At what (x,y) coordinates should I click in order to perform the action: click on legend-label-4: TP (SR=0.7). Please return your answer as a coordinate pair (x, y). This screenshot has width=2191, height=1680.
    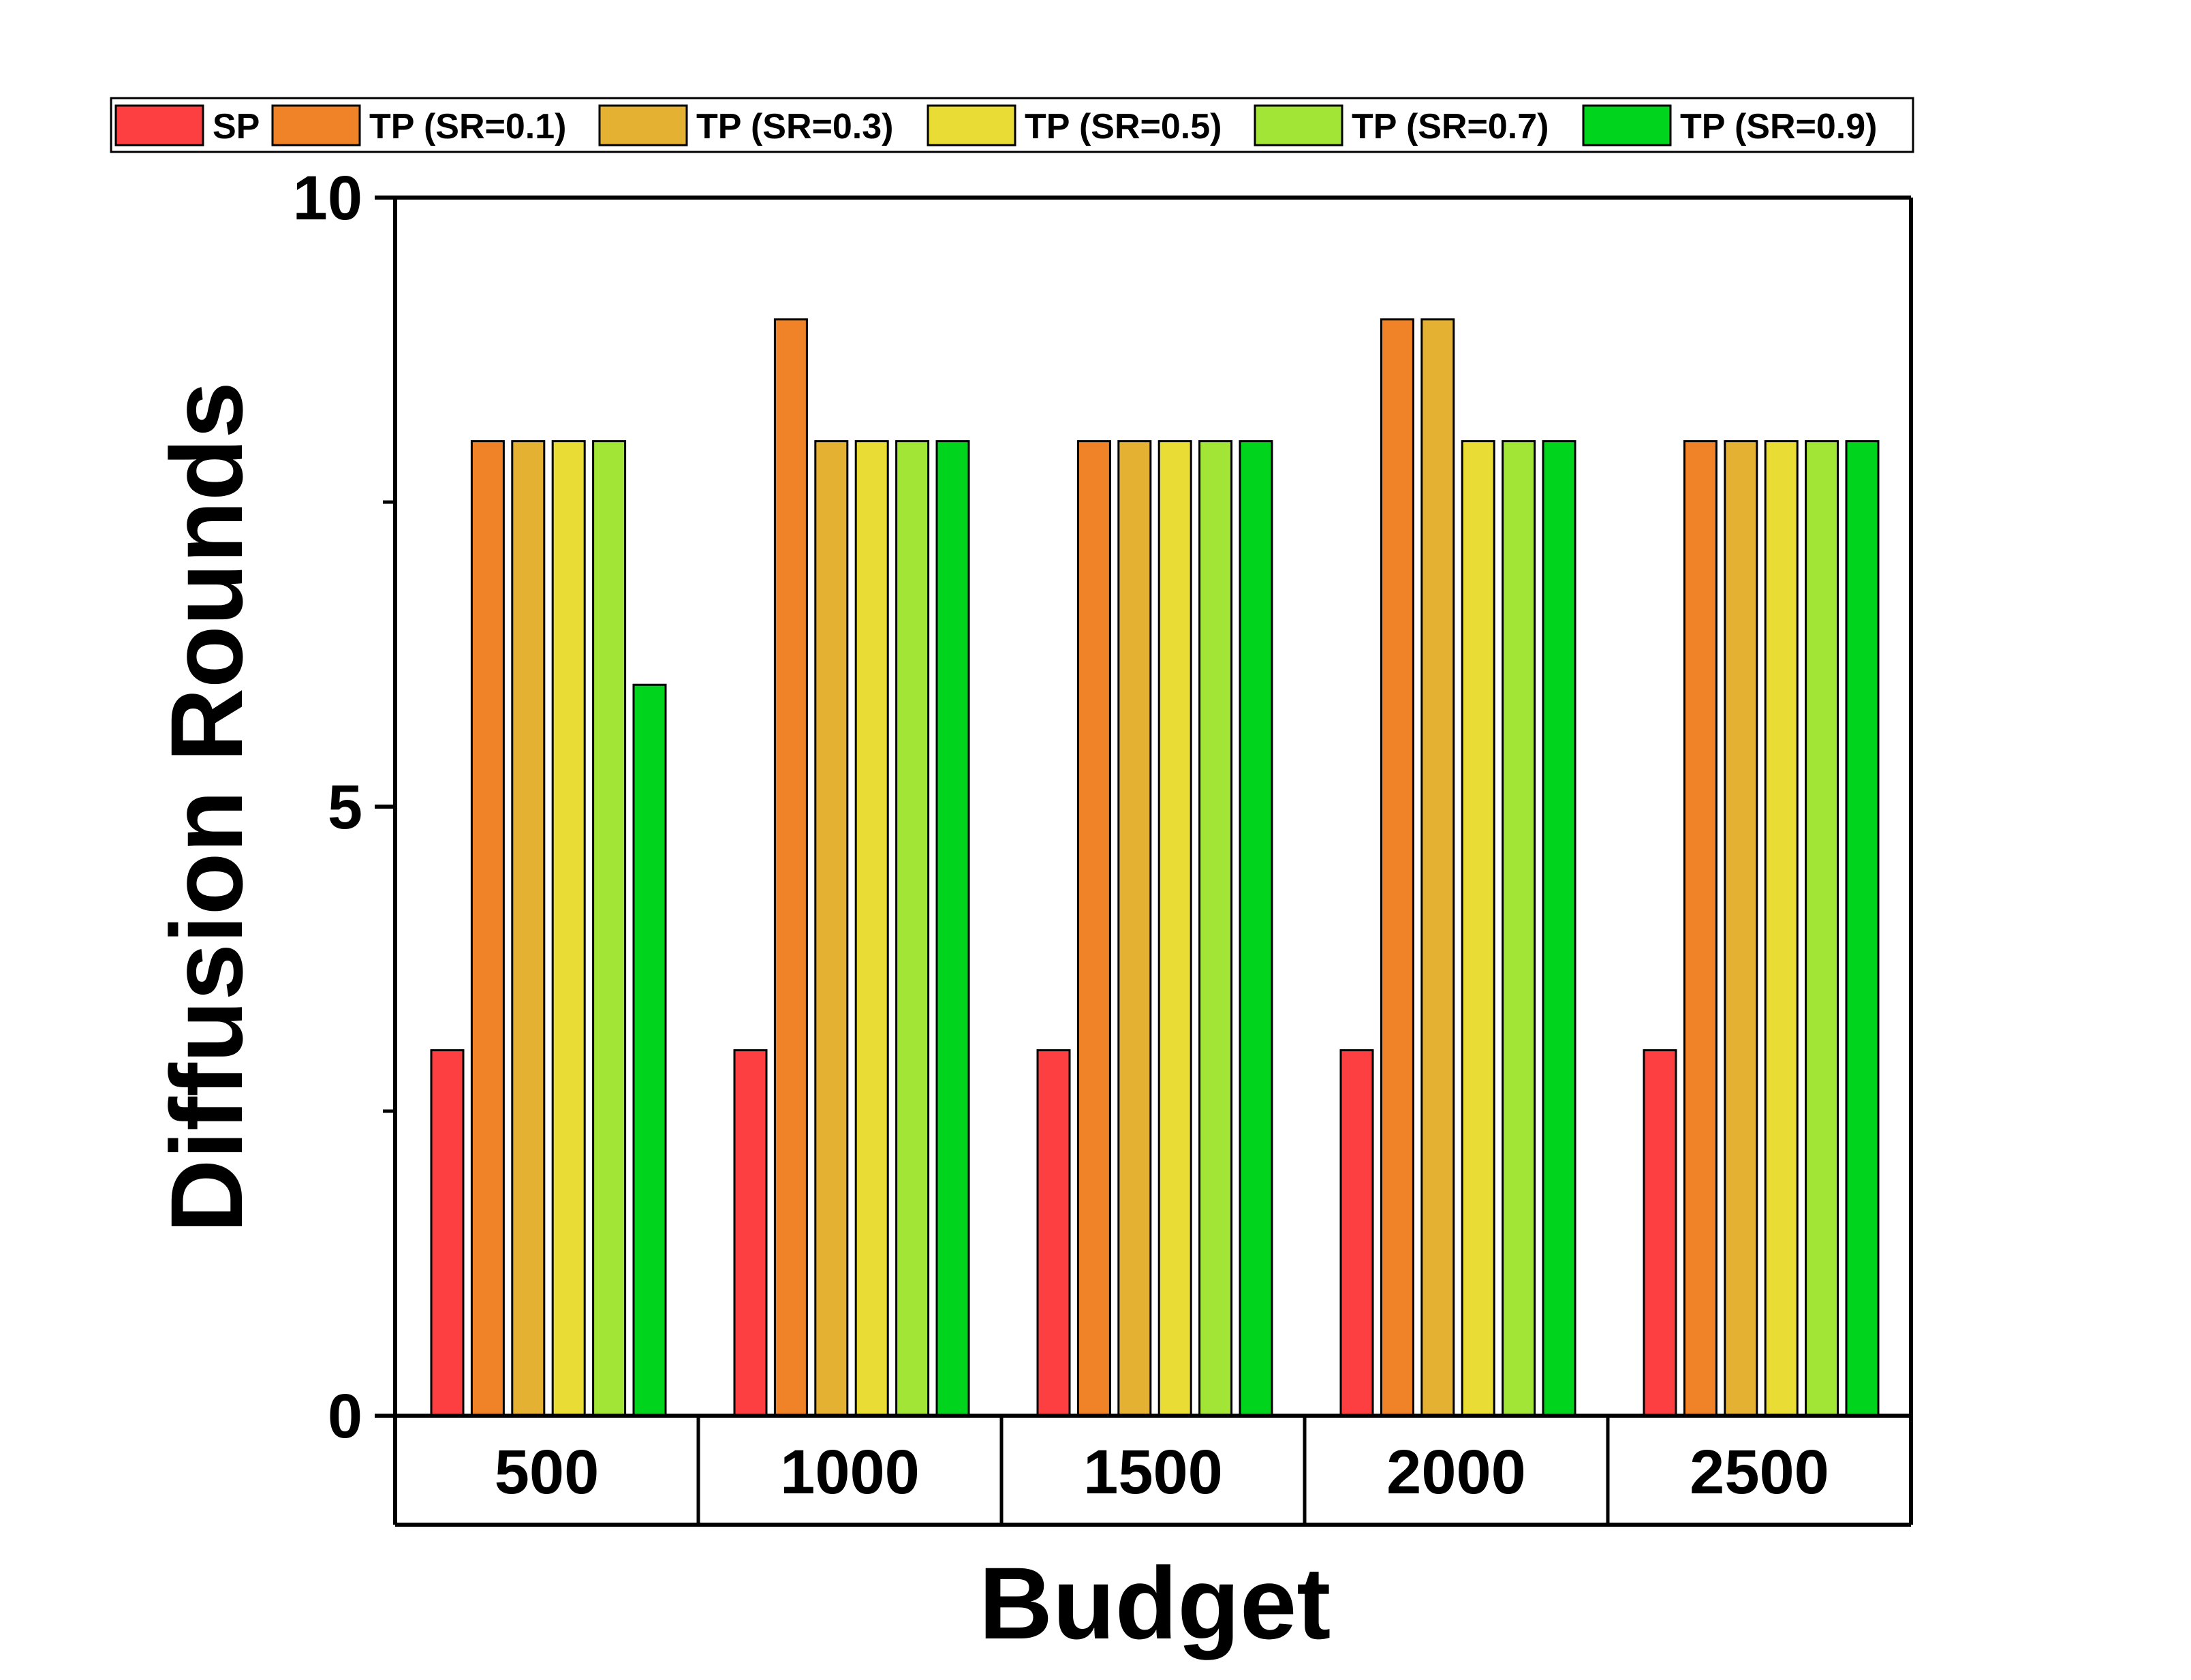
    Looking at the image, I should click on (1450, 126).